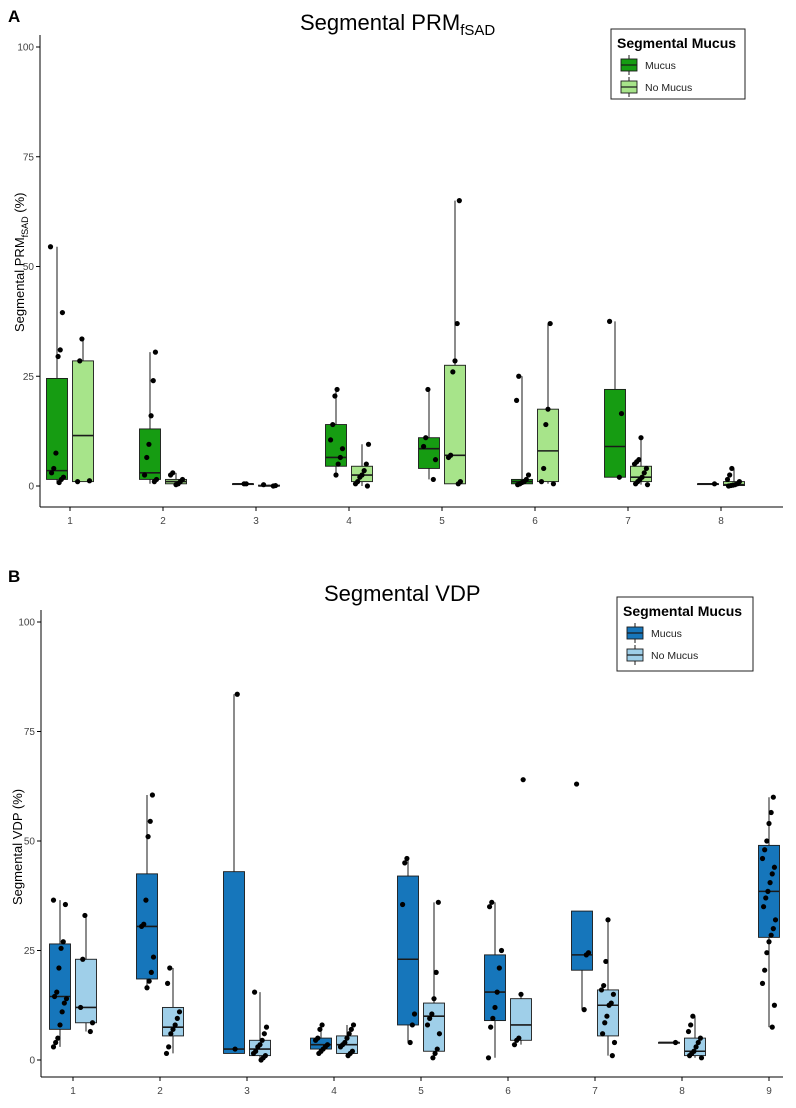  Describe the element at coordinates (29, 267) in the screenshot. I see `y-tick-label: 50` at that location.